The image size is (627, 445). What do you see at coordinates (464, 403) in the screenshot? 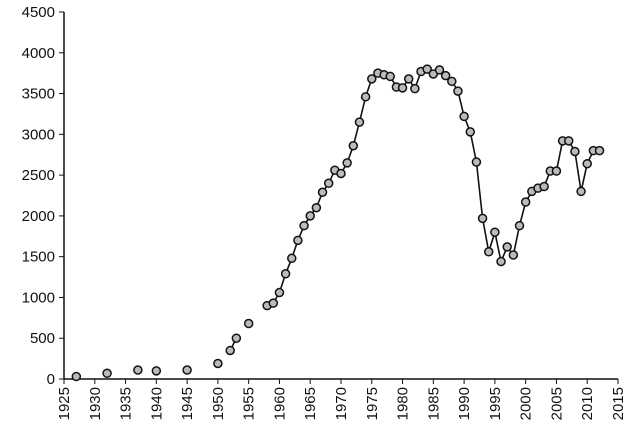
I see `x-tick-label: 1990` at bounding box center [464, 403].